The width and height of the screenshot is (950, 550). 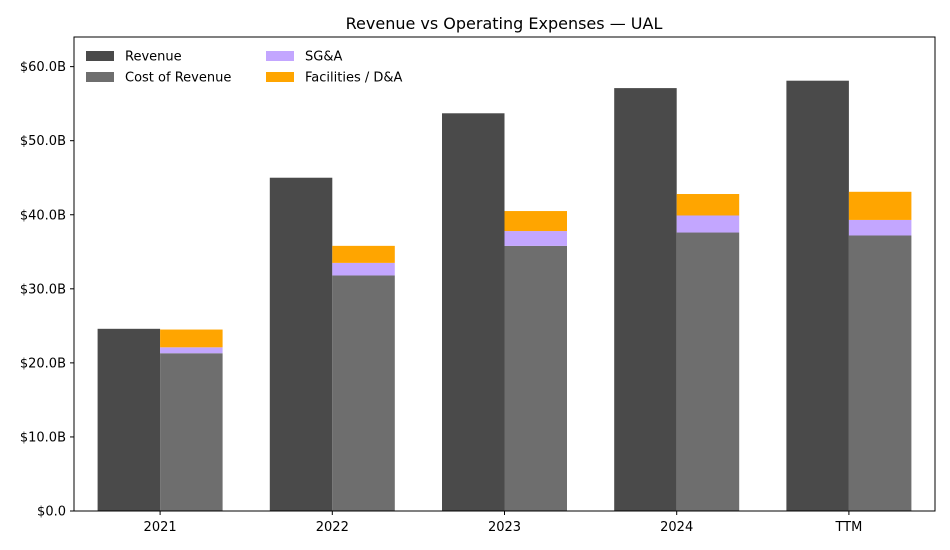 I want to click on x-tick-label: 2024, so click(x=676, y=527).